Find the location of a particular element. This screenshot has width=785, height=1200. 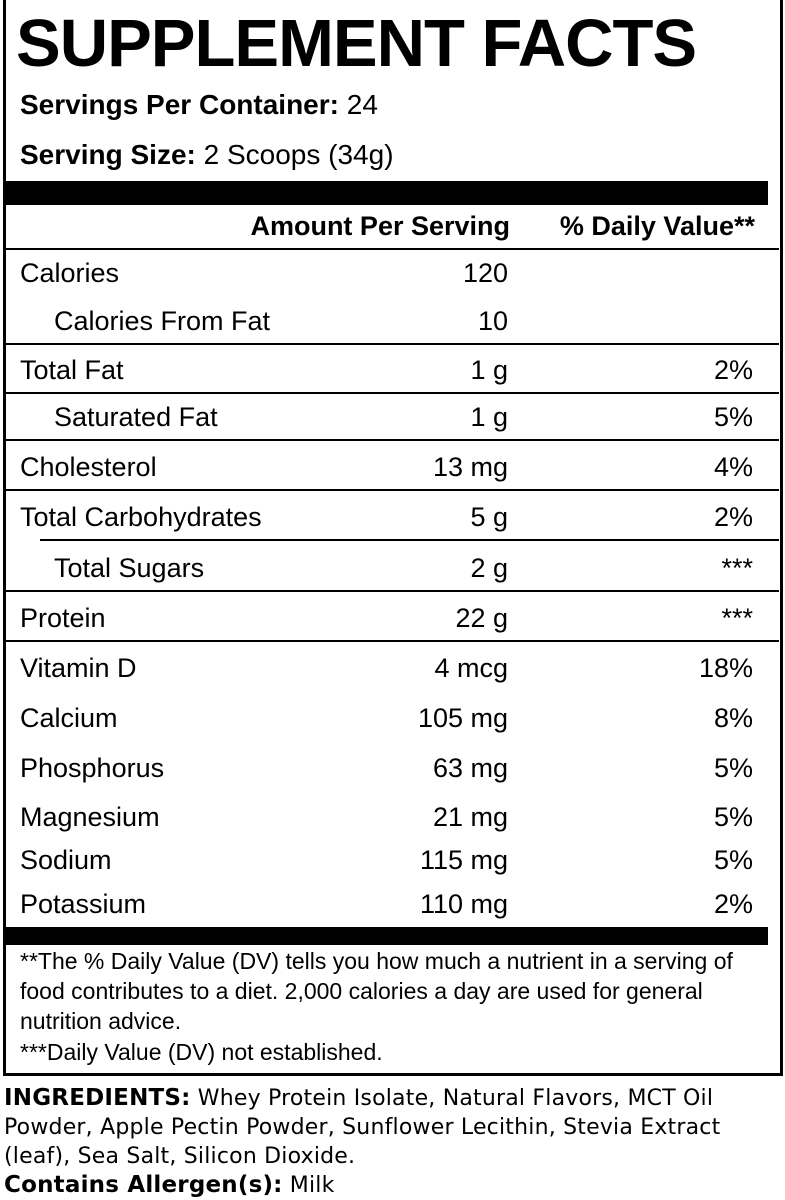

nutrient-amount: 21 mg is located at coordinates (470, 817).